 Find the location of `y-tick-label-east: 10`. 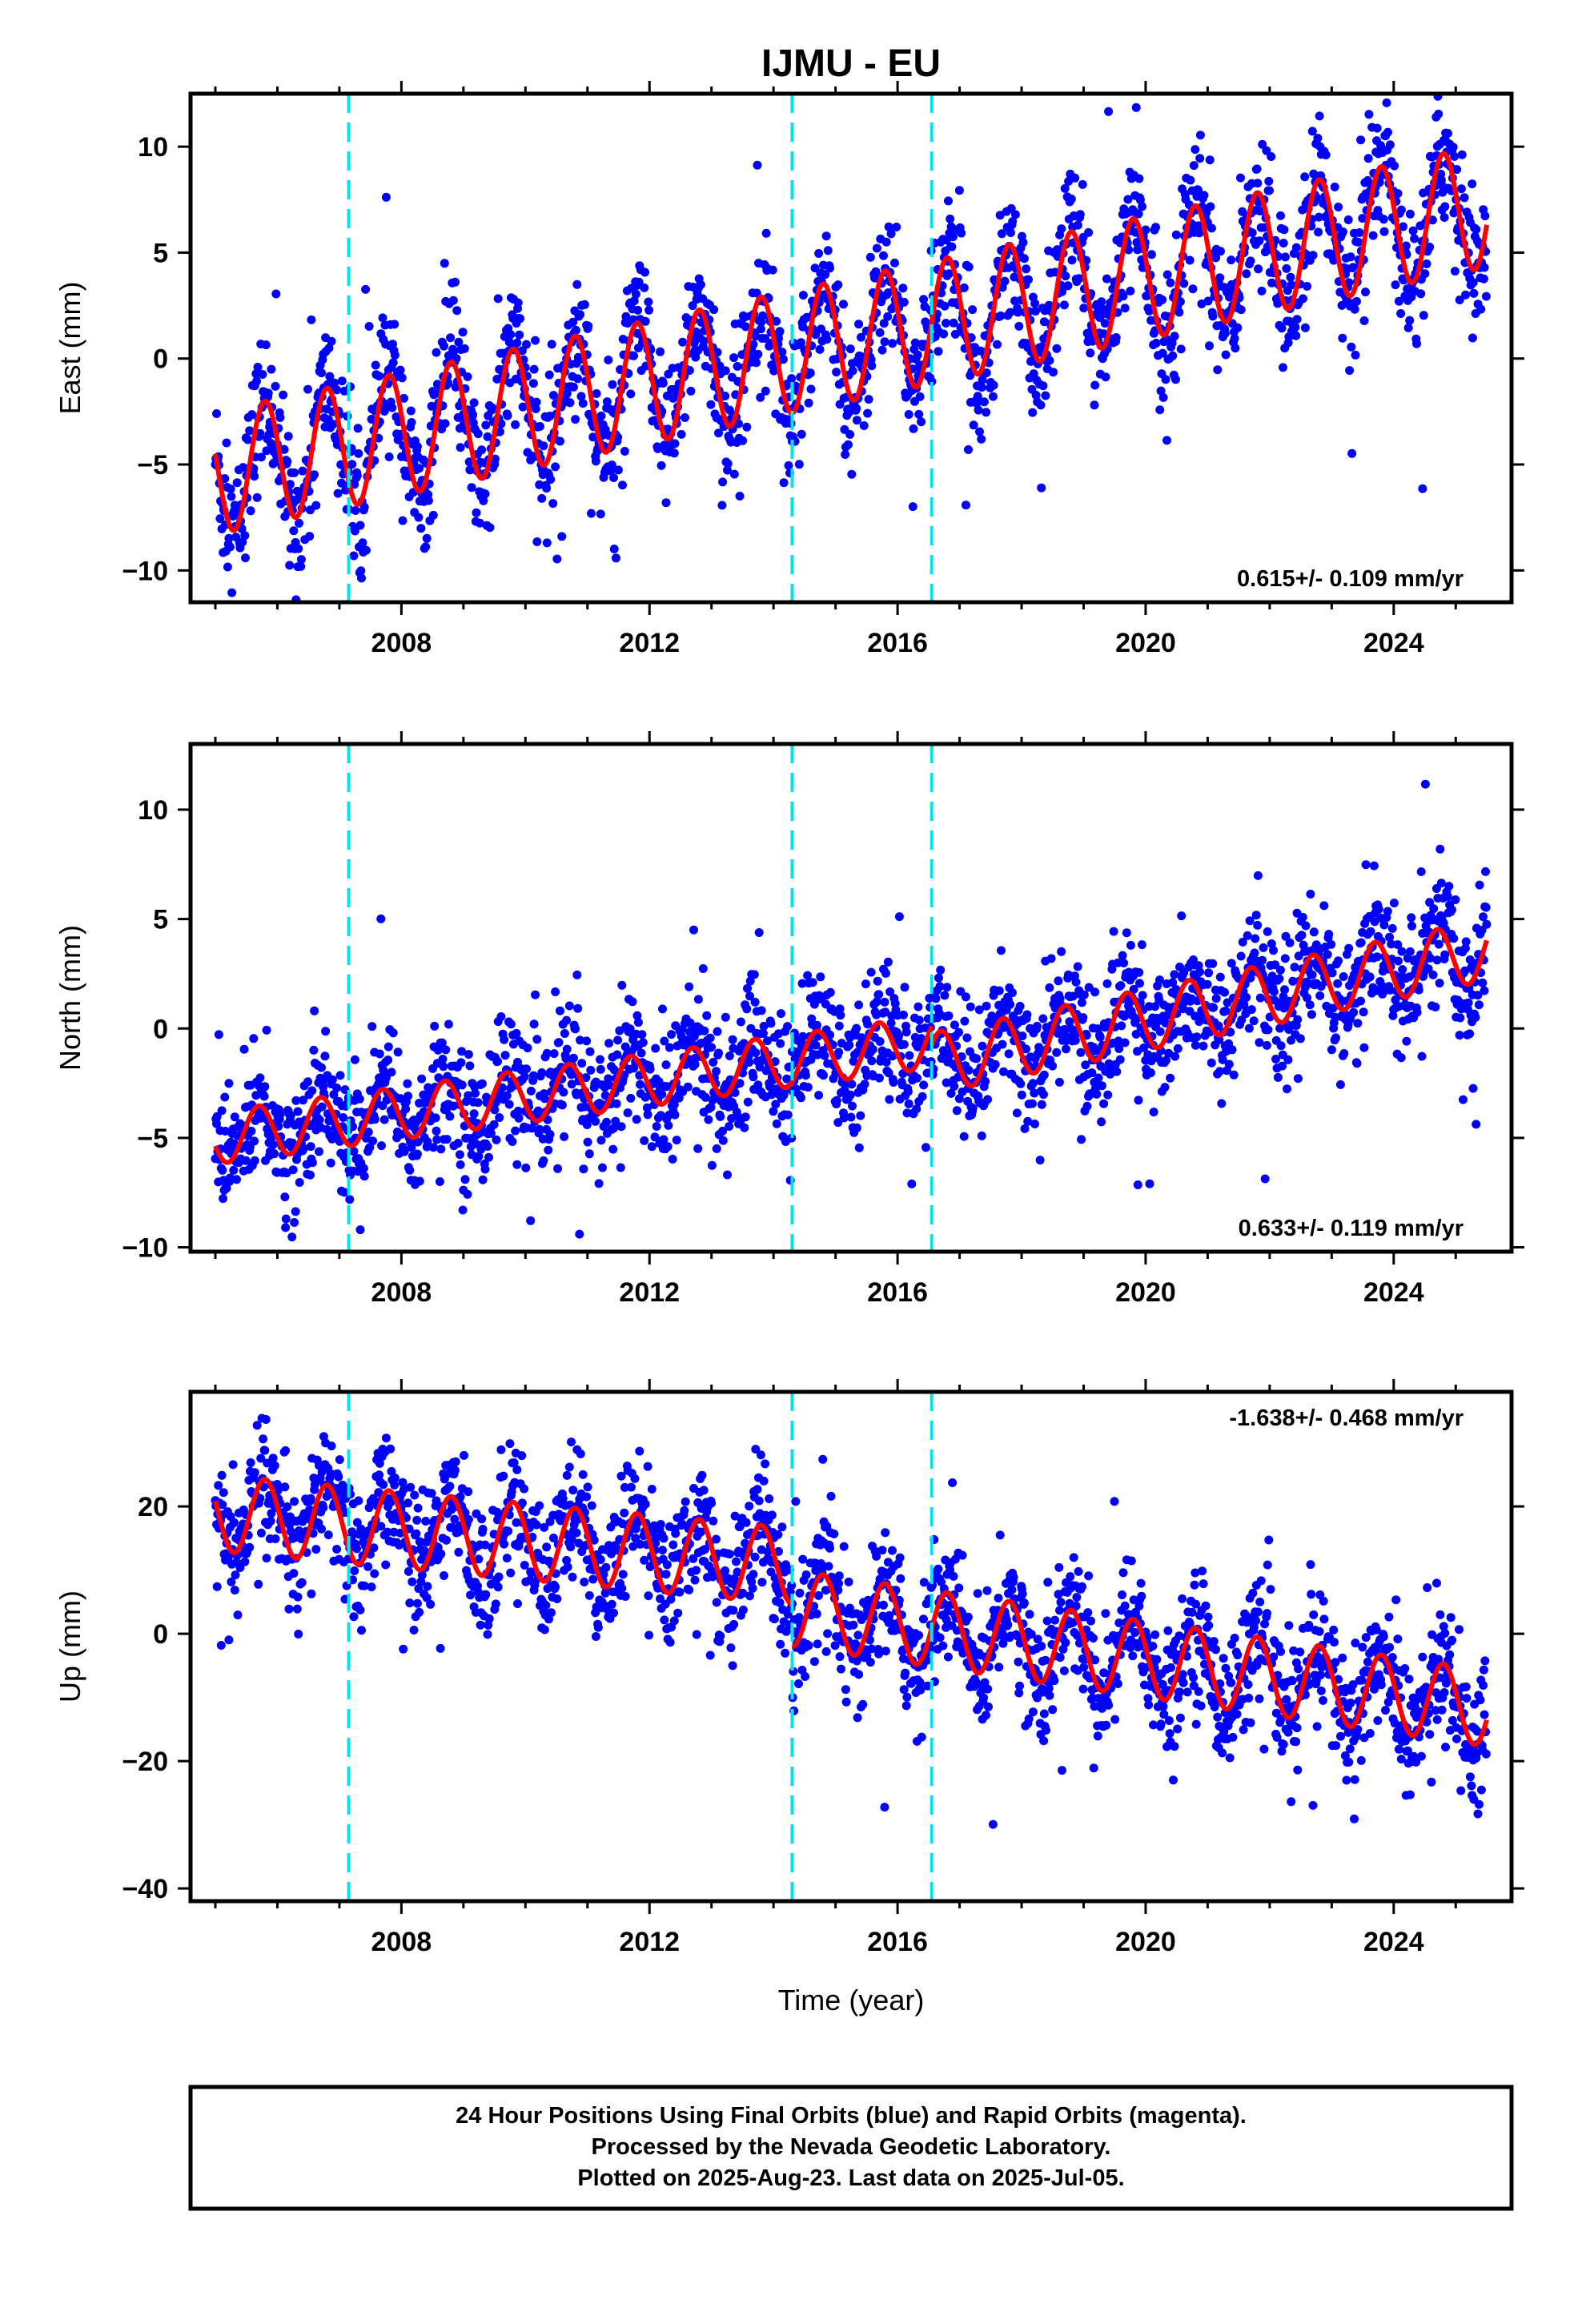

y-tick-label-east: 10 is located at coordinates (153, 147).